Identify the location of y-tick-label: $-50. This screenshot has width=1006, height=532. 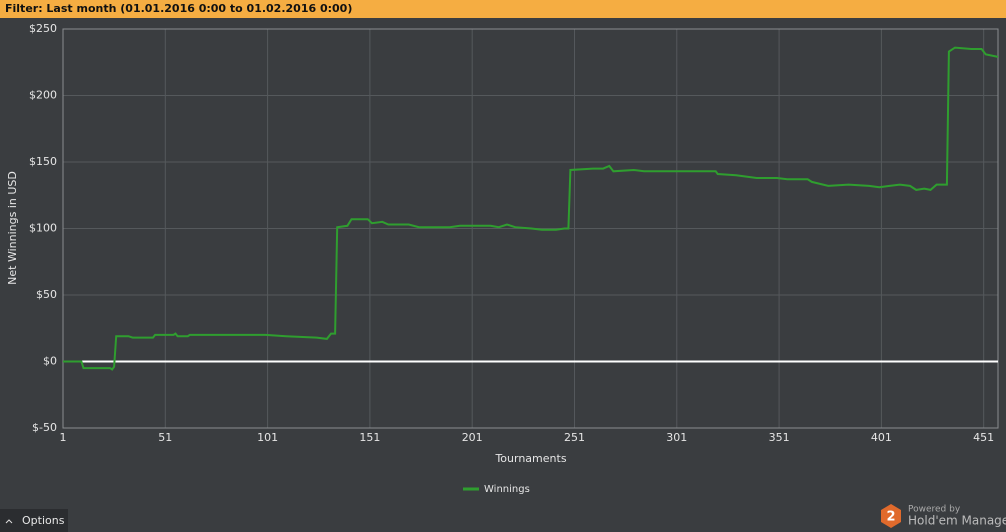
(44, 427).